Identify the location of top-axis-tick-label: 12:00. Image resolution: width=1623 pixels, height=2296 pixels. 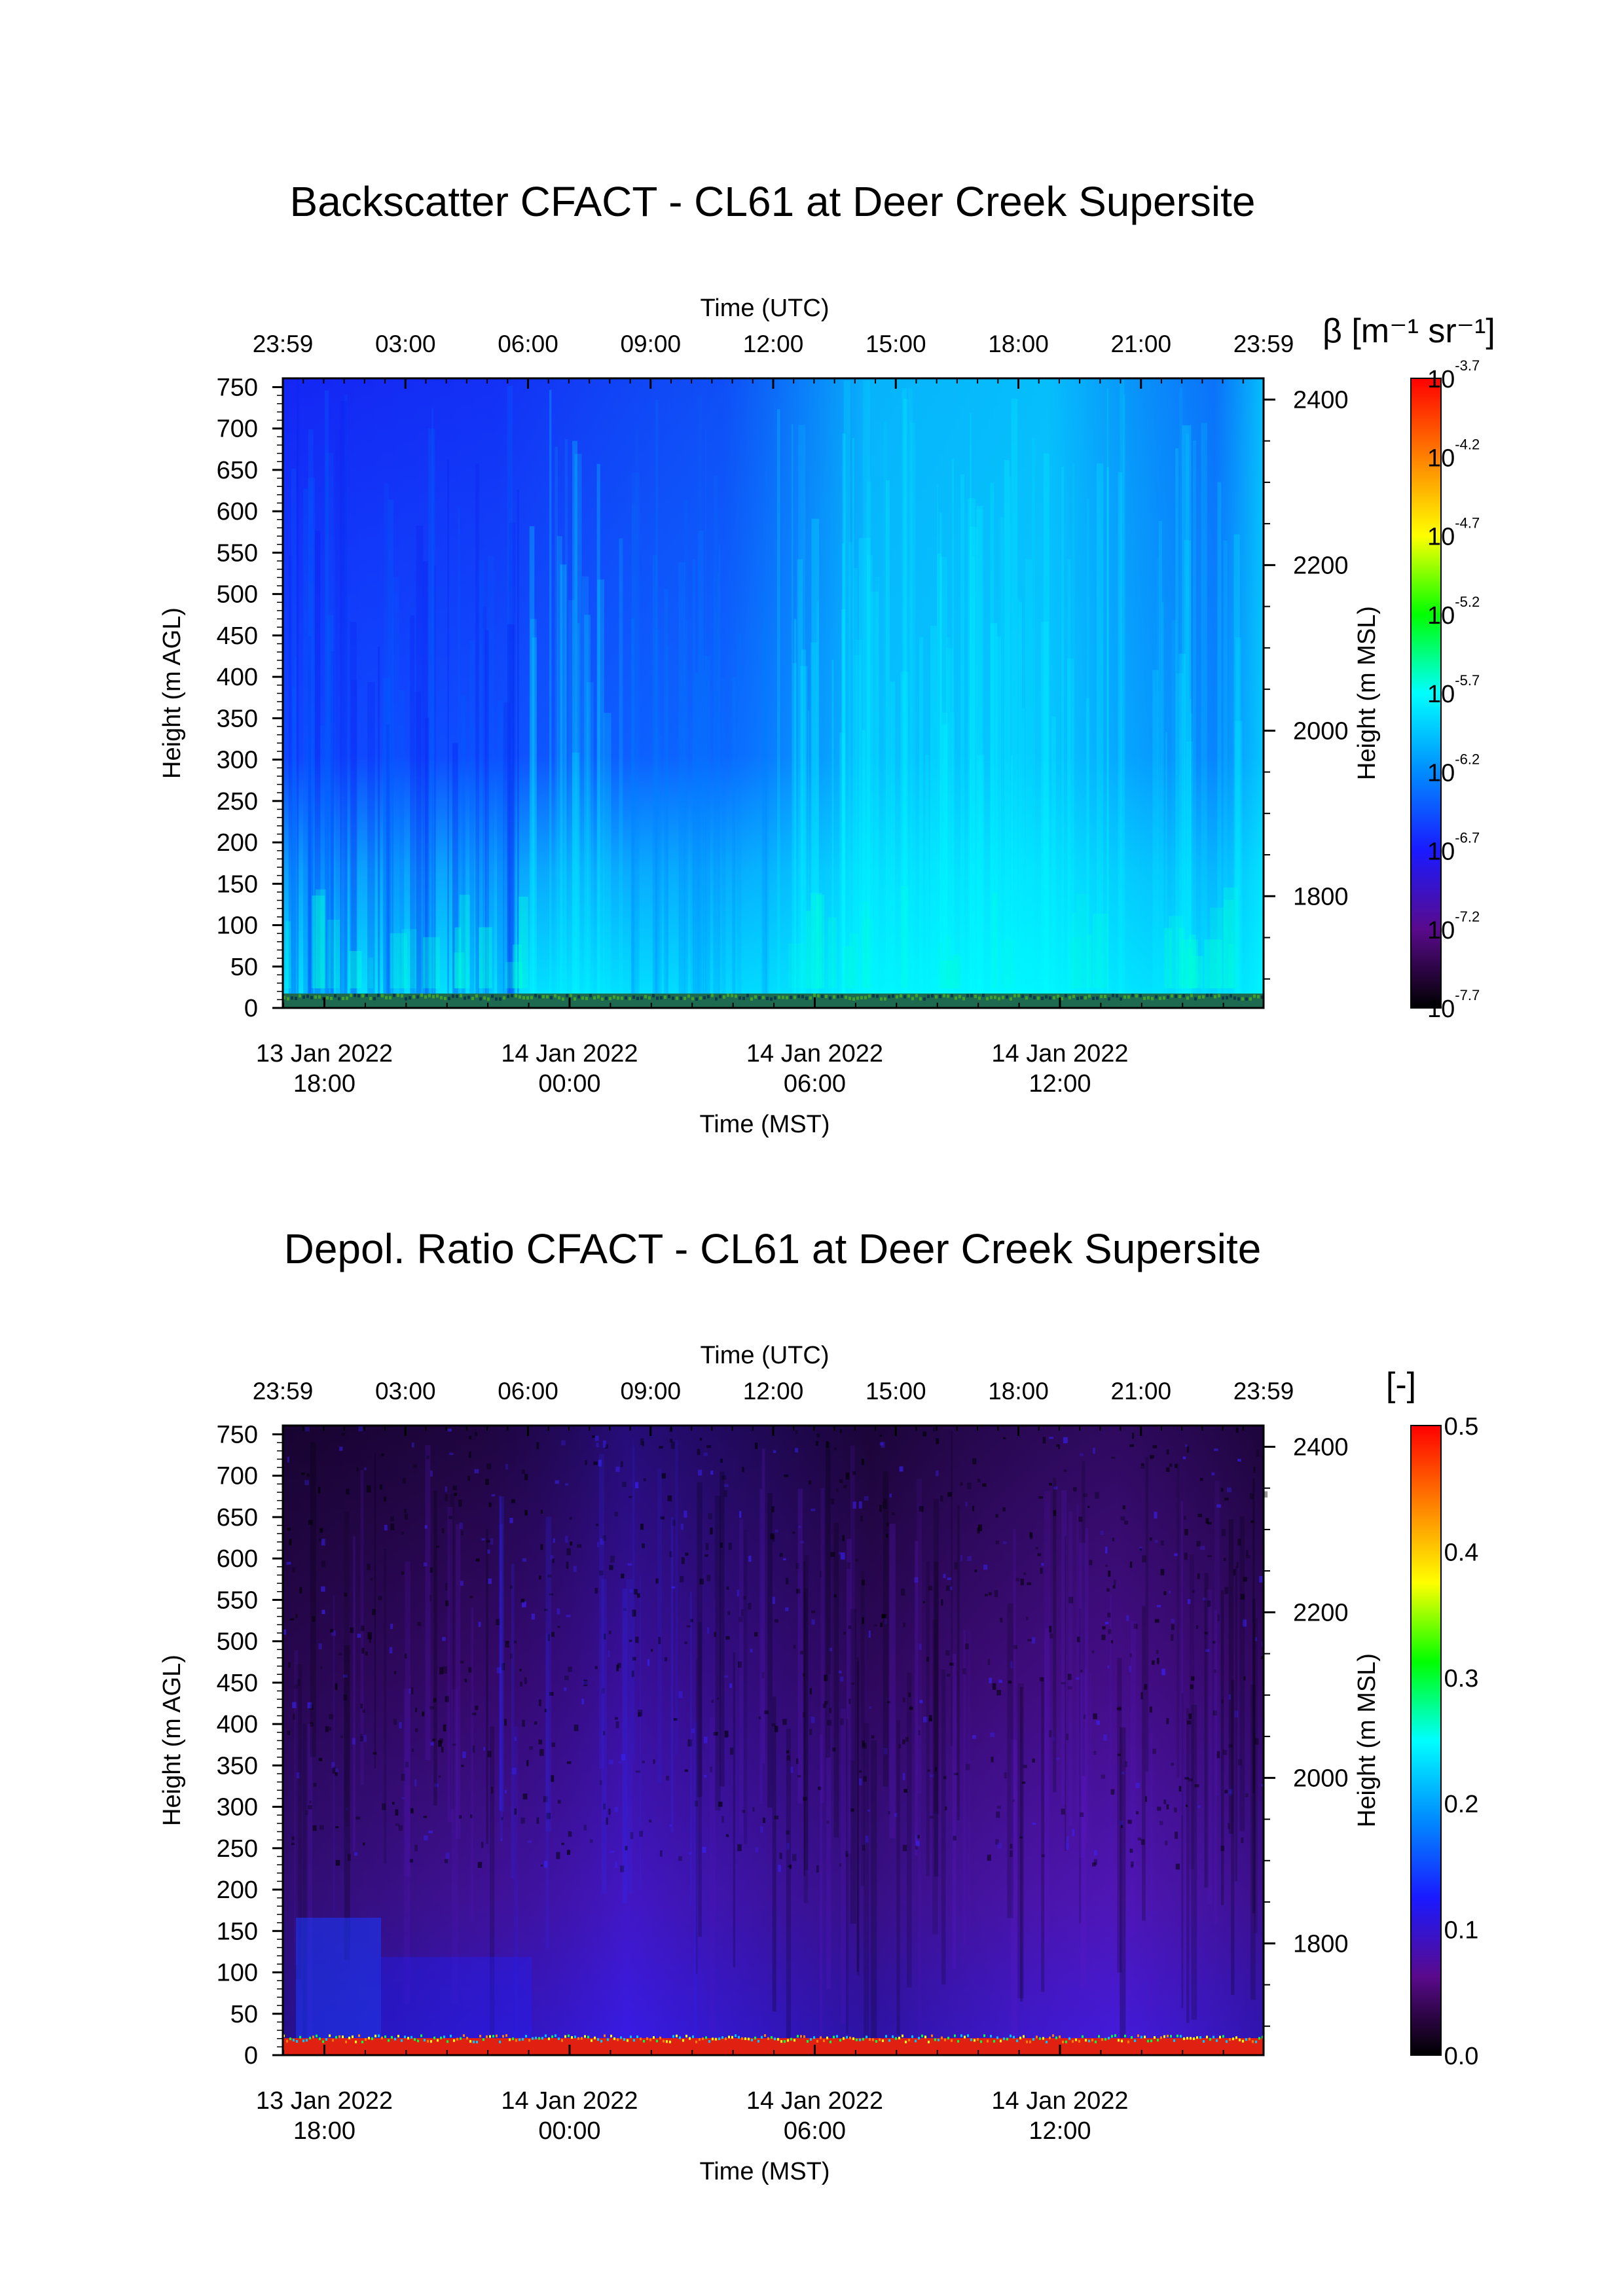
(773, 1391).